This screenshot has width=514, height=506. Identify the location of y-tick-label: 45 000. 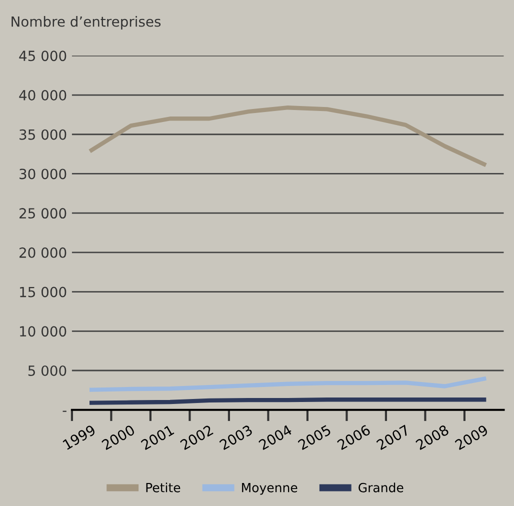
(42, 56).